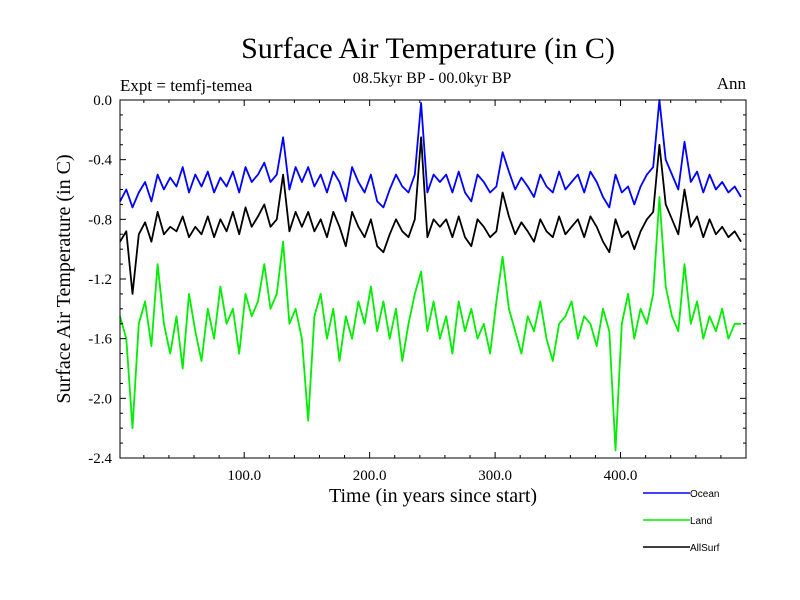 The image size is (800, 600). Describe the element at coordinates (100, 280) in the screenshot. I see `y-tick-label: -1.2` at that location.